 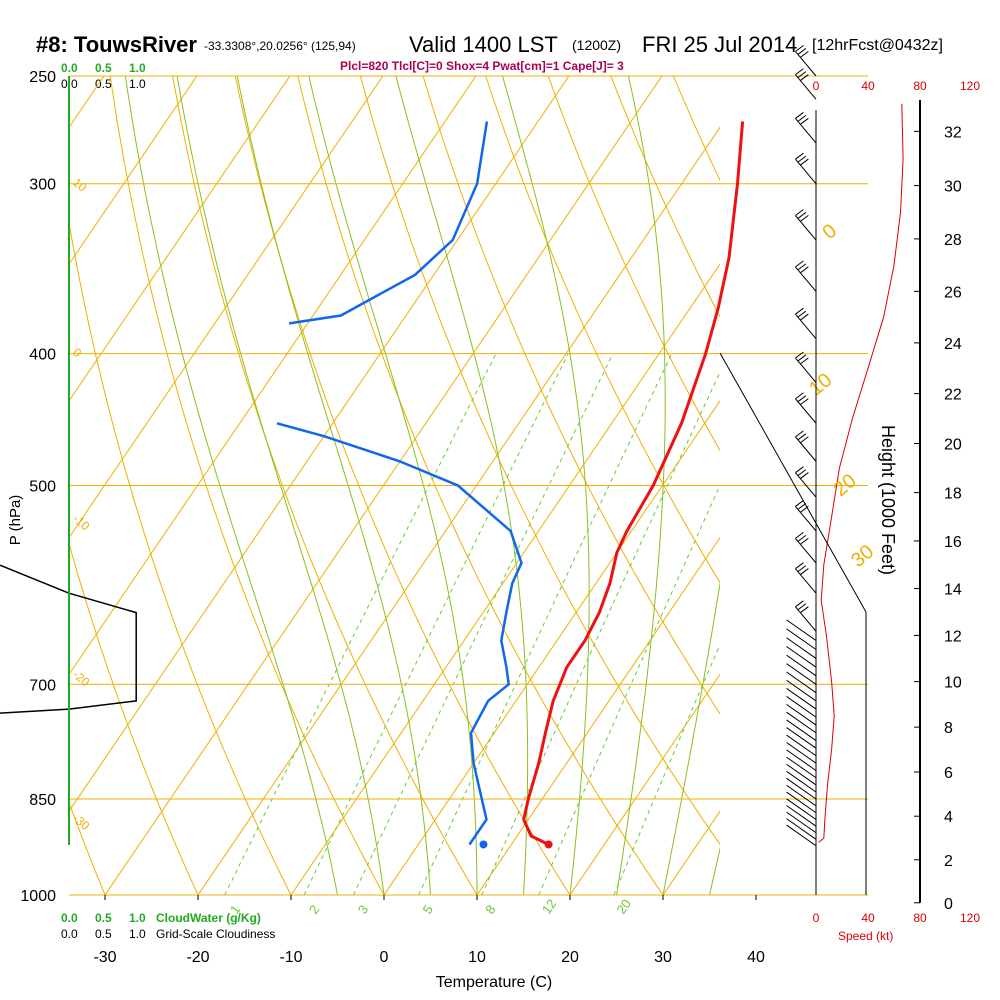 What do you see at coordinates (69, 918) in the screenshot?
I see `cloud-scale-bottom-green-0: 0.0` at bounding box center [69, 918].